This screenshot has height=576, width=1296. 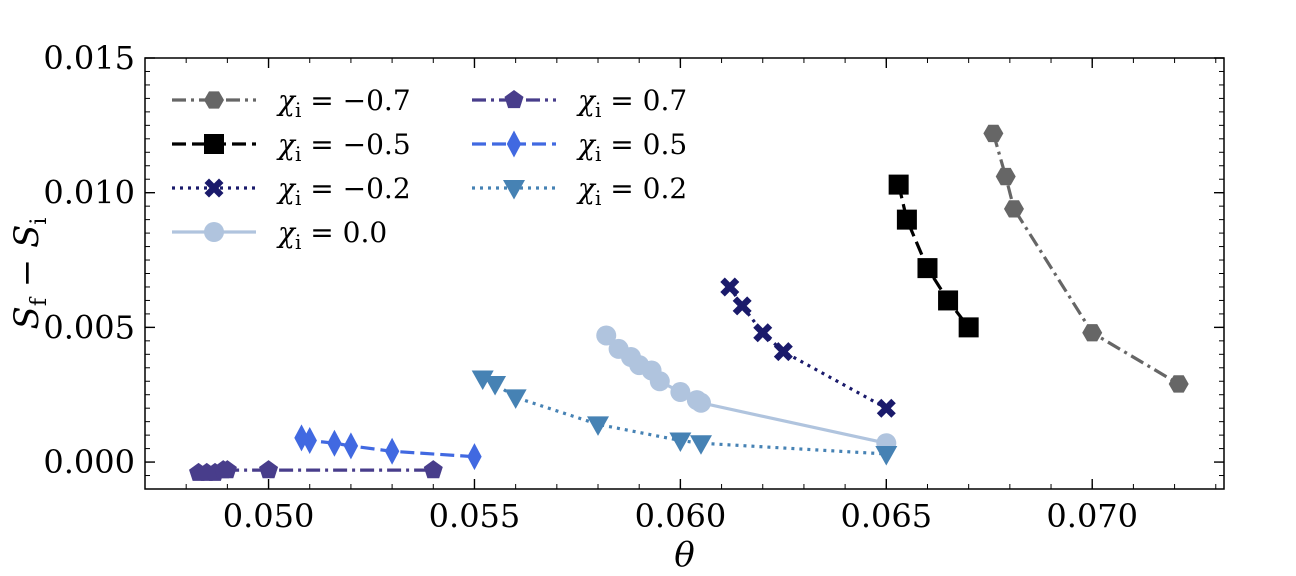 What do you see at coordinates (286, 188) in the screenshot?
I see `legend-label-2-symbol: χ` at bounding box center [286, 188].